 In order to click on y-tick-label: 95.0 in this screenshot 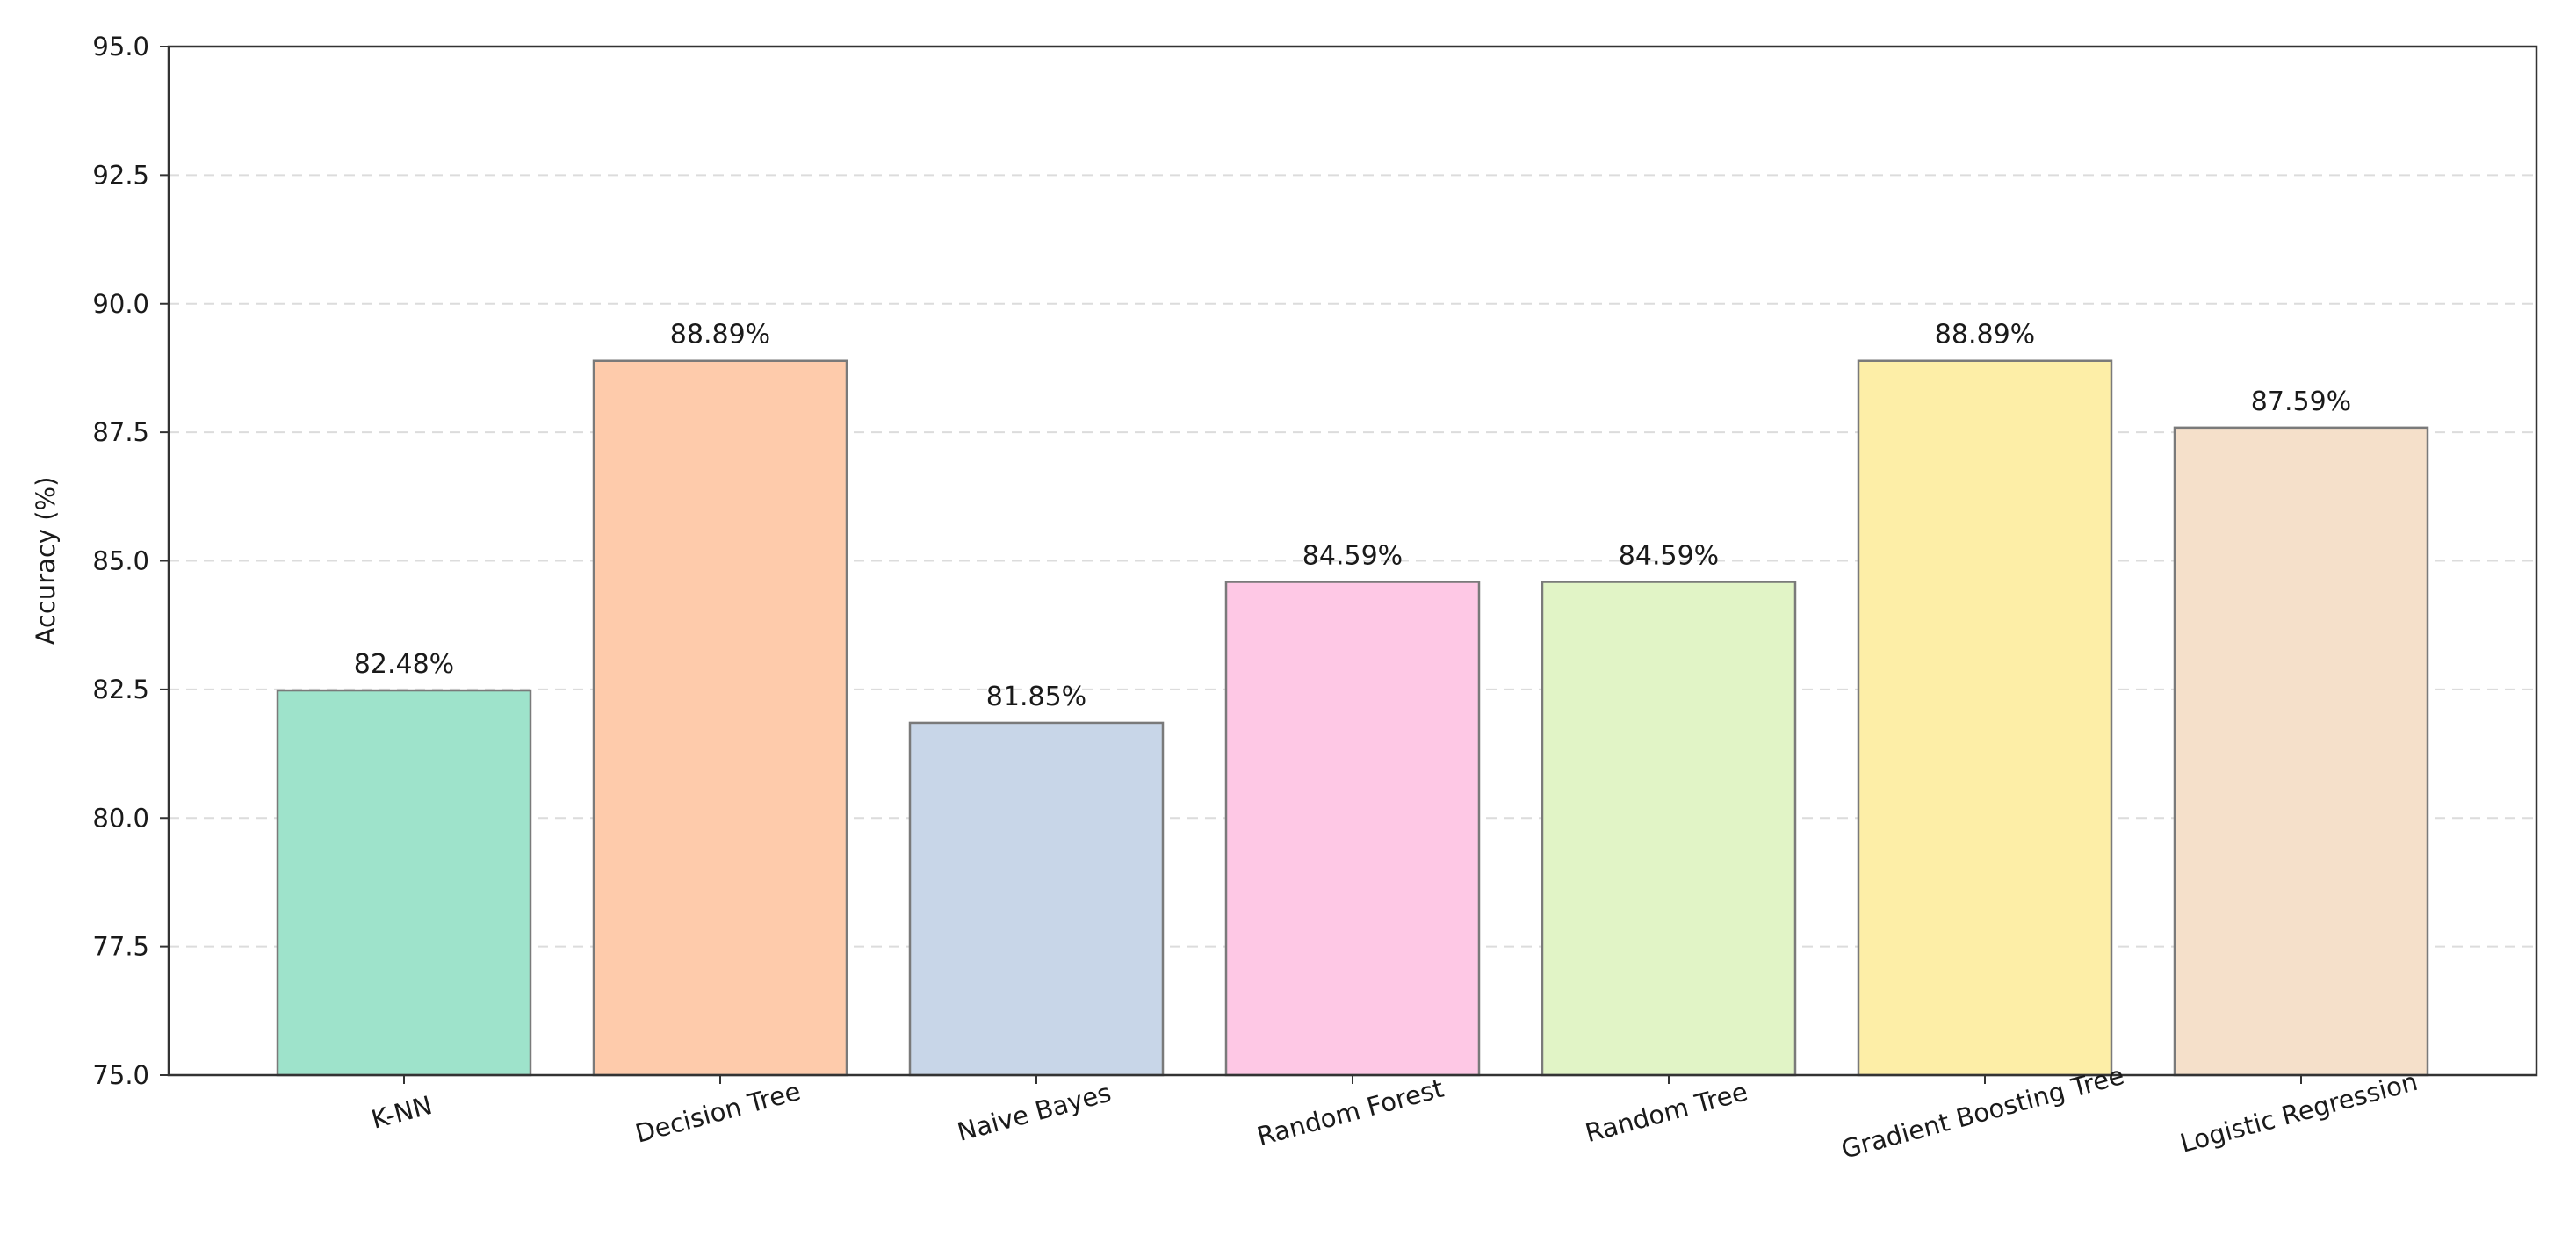, I will do `click(120, 46)`.